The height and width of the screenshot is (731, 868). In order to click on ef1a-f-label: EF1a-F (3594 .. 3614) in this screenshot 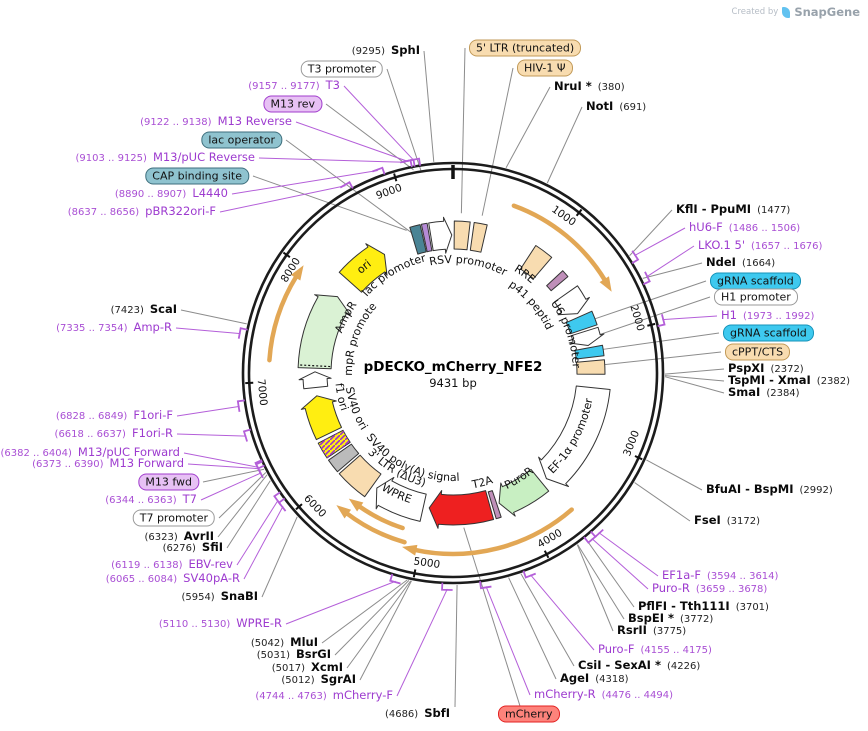, I will do `click(720, 575)`.